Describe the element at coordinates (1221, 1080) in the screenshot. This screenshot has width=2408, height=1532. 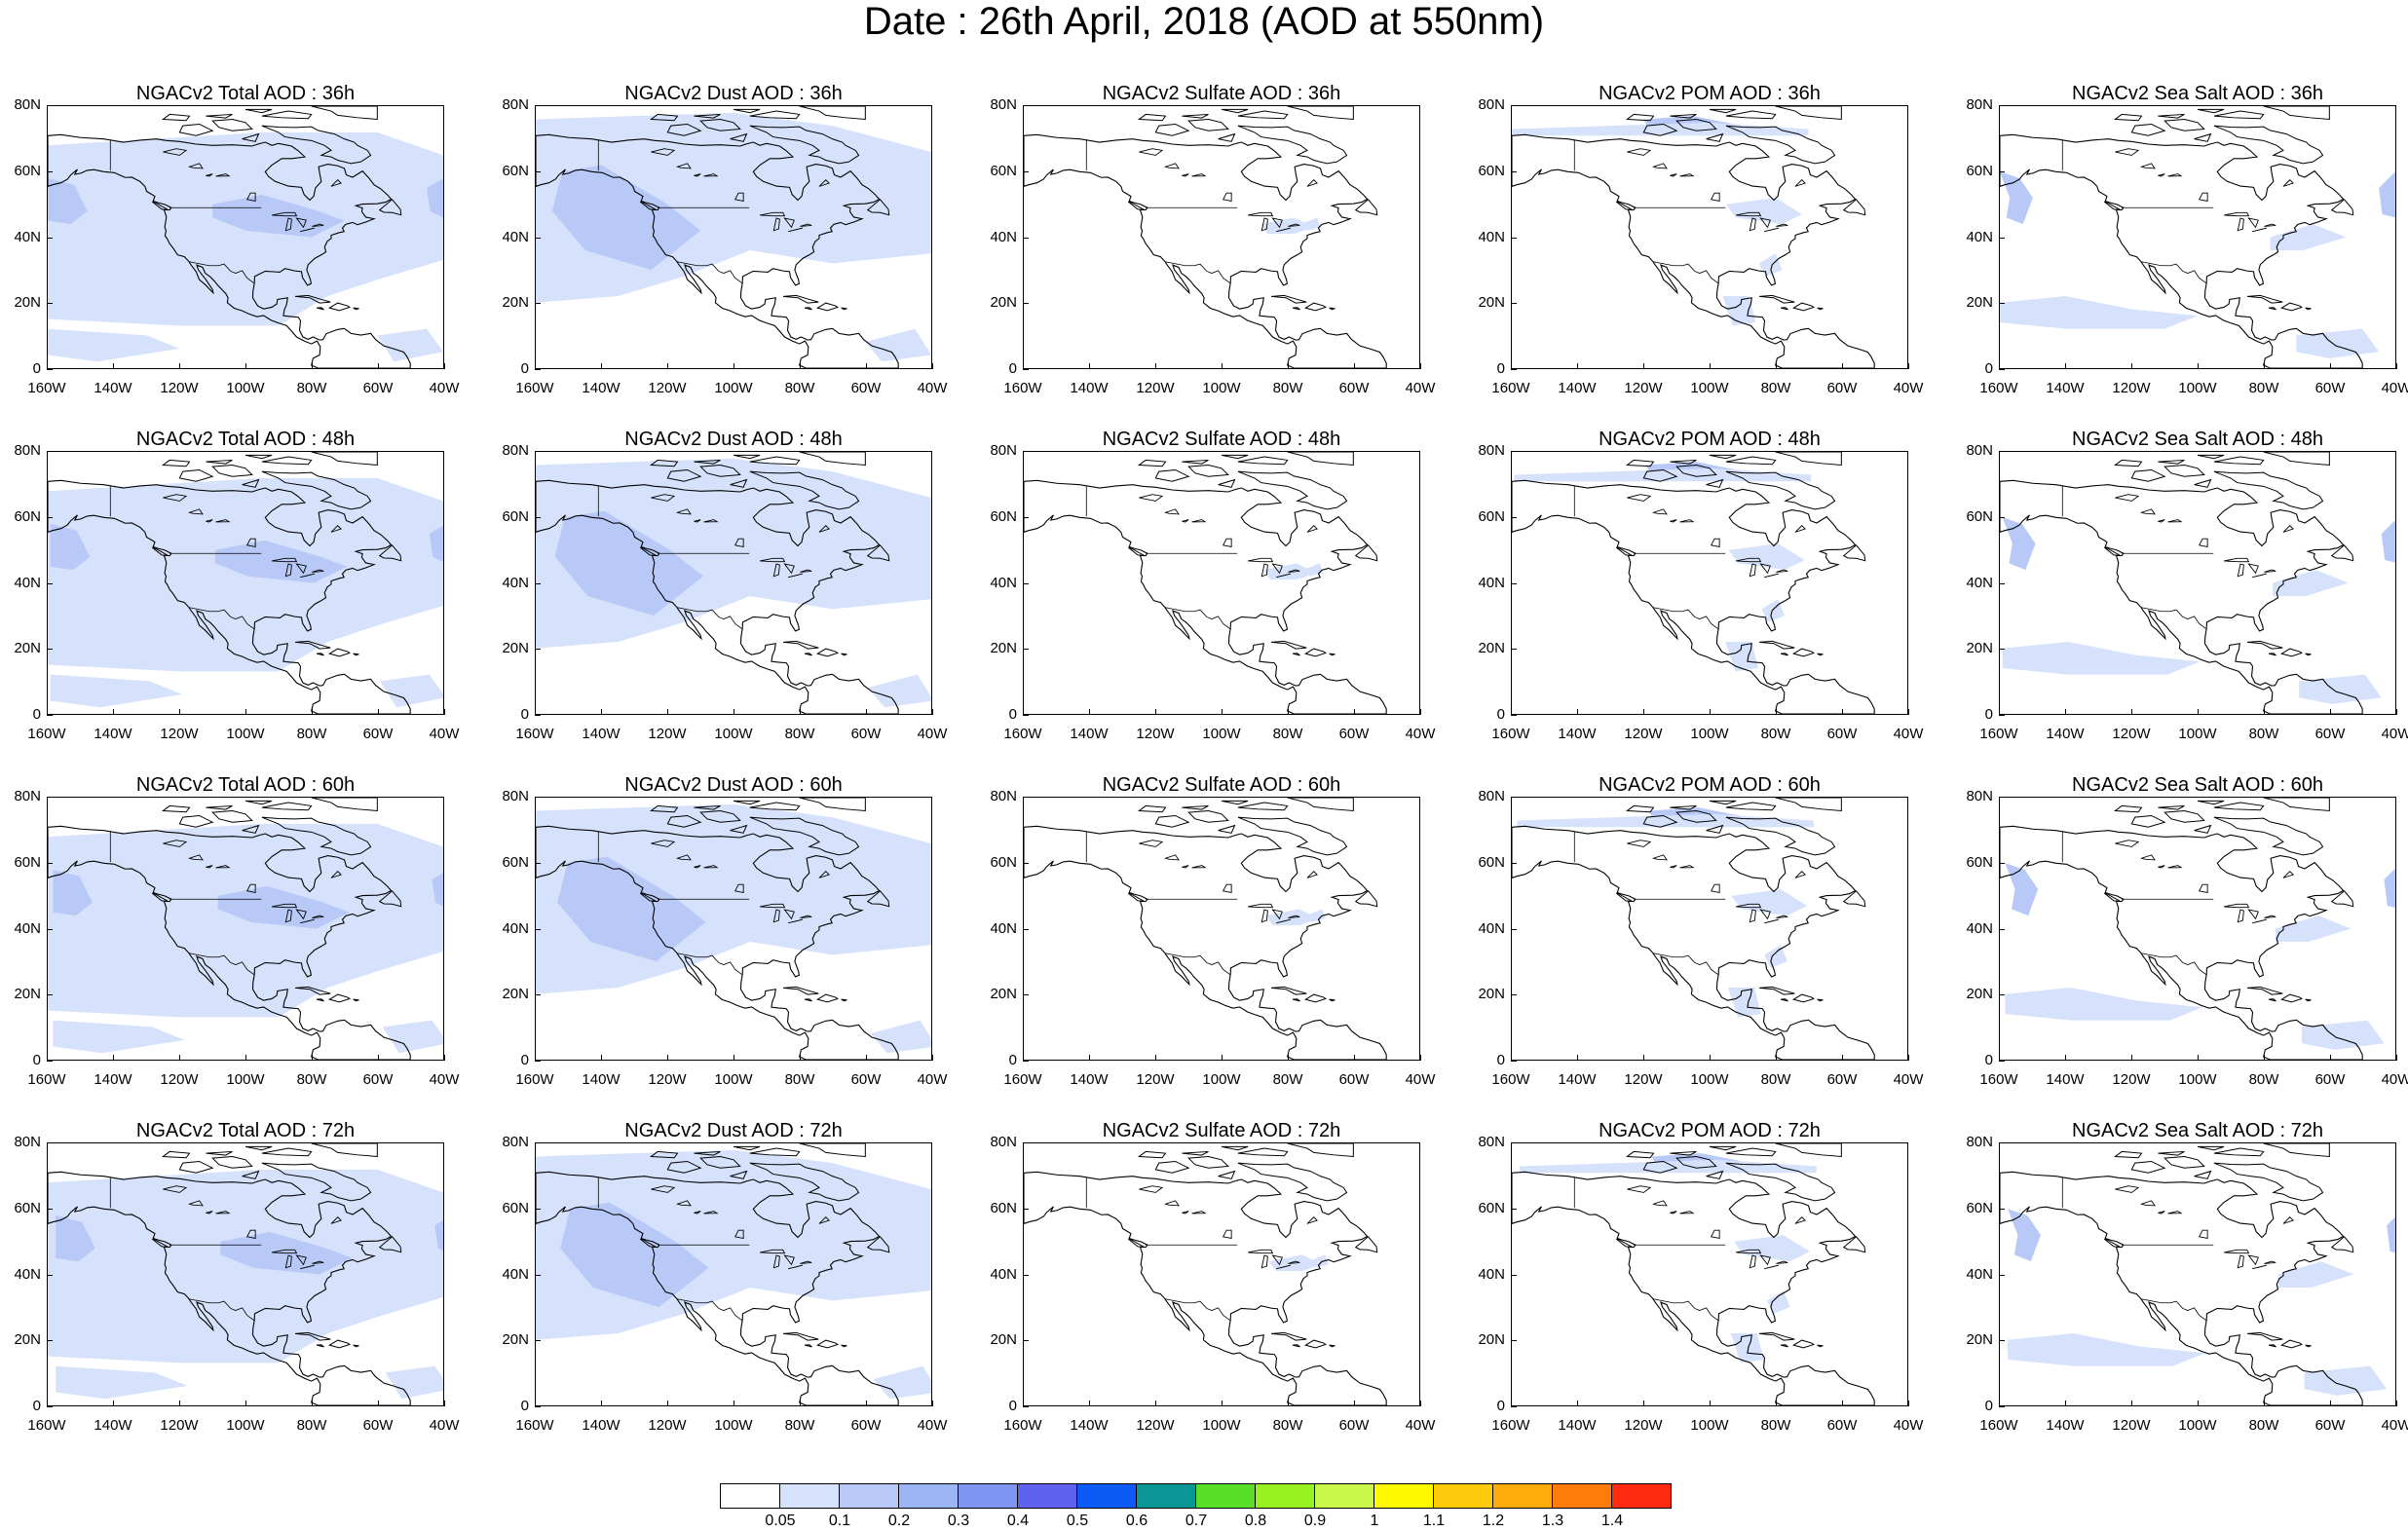
I see `longitude-label: 100W` at that location.